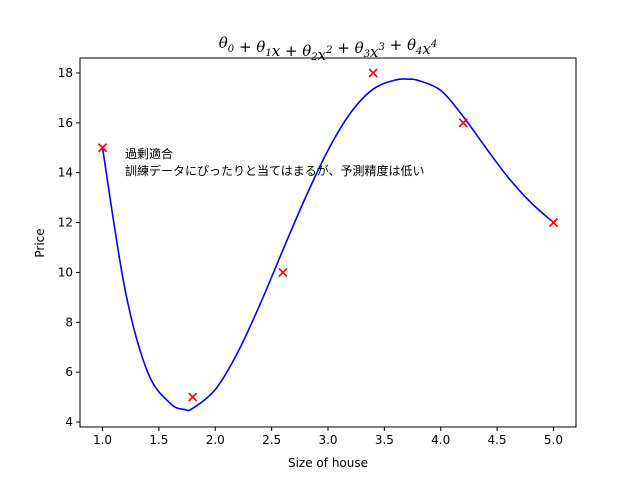 This screenshot has height=480, width=640. Describe the element at coordinates (158, 440) in the screenshot. I see `x-tick-label: 1.5` at that location.